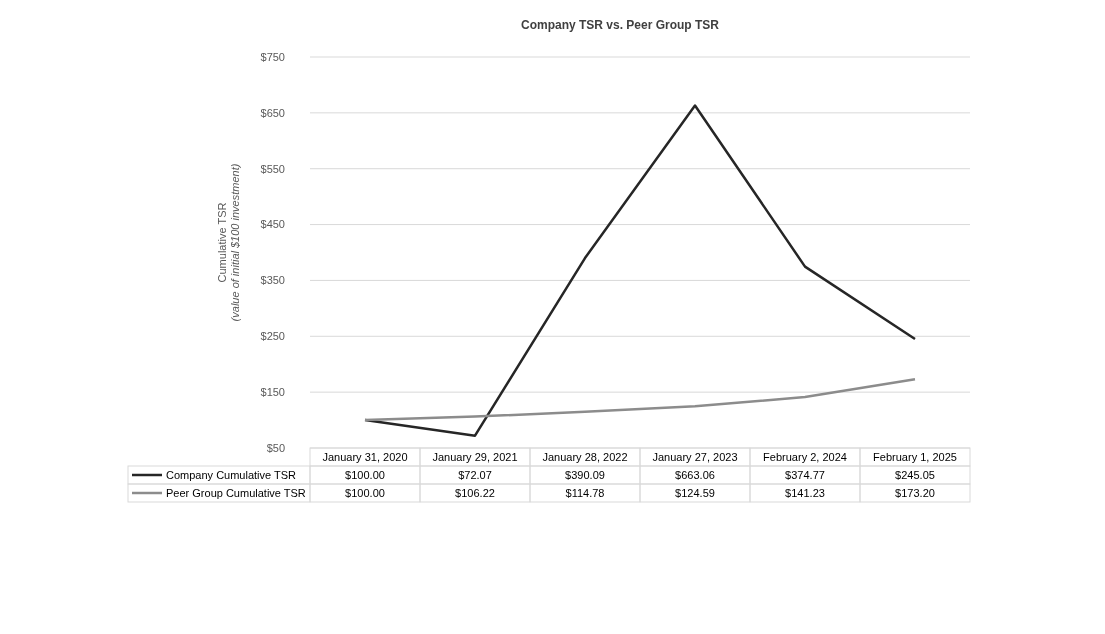  What do you see at coordinates (805, 457) in the screenshot?
I see `x-tick-label: February 2, 2024` at bounding box center [805, 457].